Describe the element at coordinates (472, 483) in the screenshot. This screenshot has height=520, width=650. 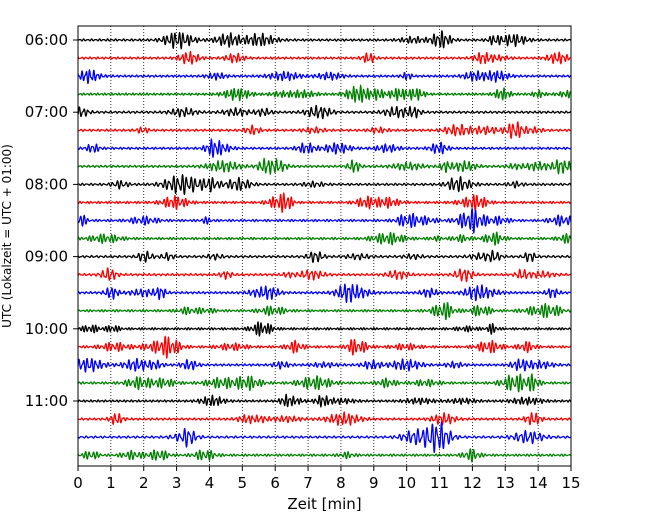
I see `x-tick-label: 12` at that location.